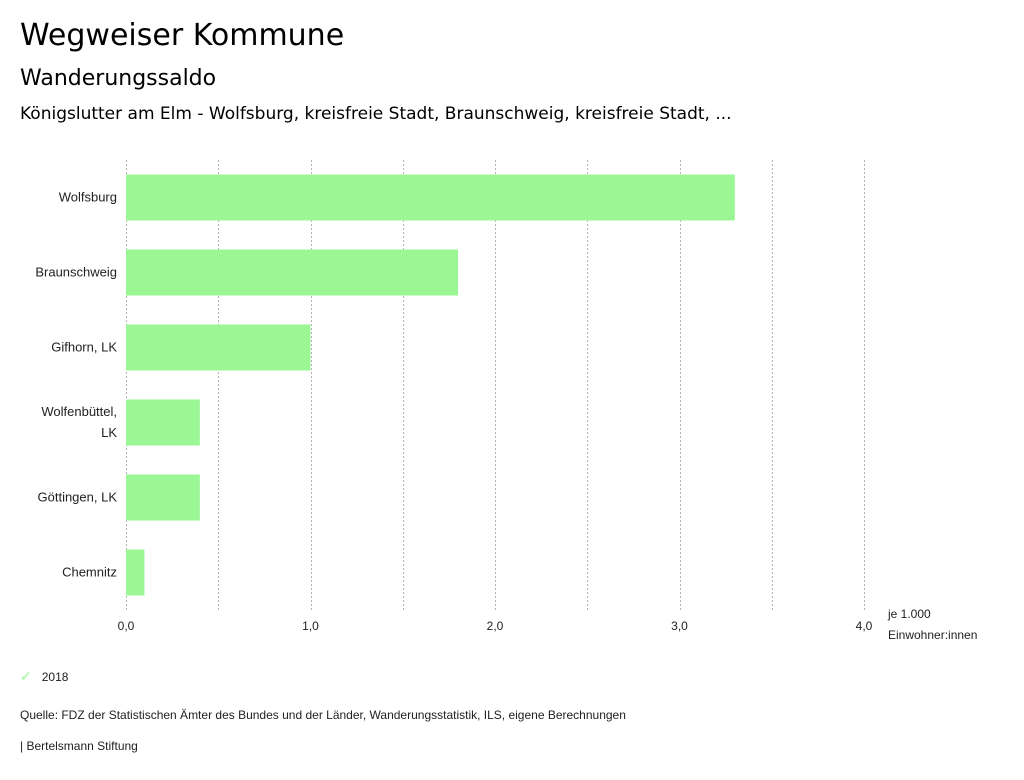 The image size is (1024, 780). Describe the element at coordinates (495, 626) in the screenshot. I see `x-tick-label: 2,0` at that location.